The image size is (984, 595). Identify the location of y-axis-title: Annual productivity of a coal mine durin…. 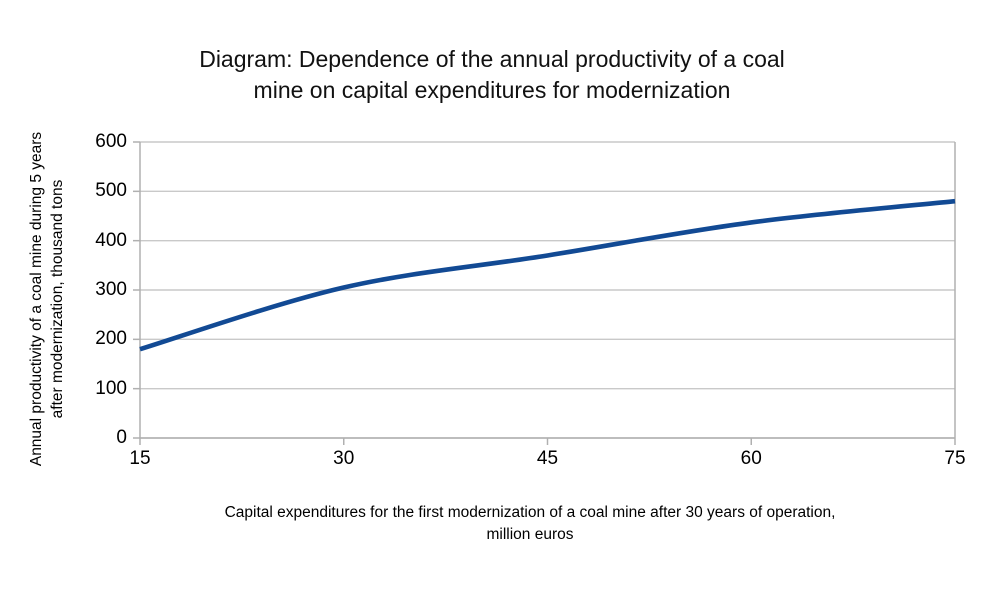
(47, 299).